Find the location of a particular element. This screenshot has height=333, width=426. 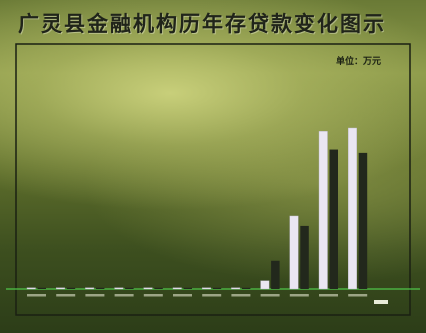

chart-title: 广灵县金融机构历年存贷款变化图示 is located at coordinates (202, 24).